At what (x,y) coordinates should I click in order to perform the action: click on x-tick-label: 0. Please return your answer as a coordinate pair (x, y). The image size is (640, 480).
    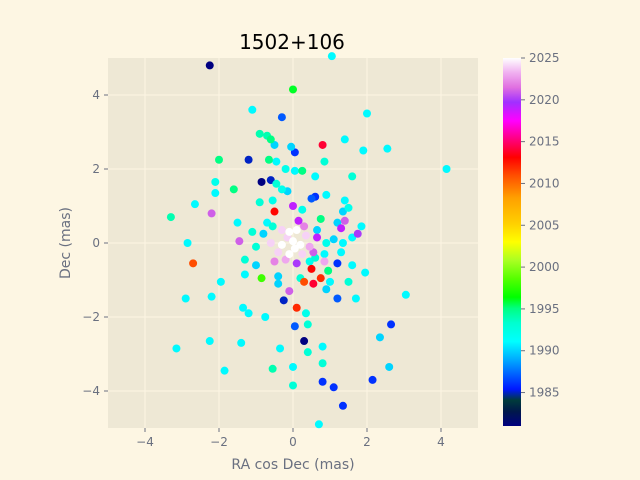
    Looking at the image, I should click on (293, 442).